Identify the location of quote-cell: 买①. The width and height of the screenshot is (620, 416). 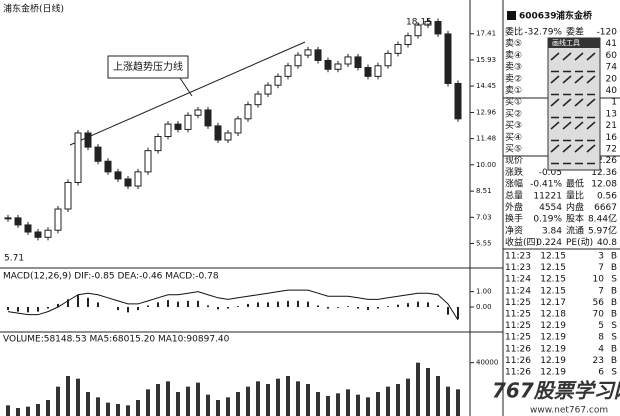
(513, 102).